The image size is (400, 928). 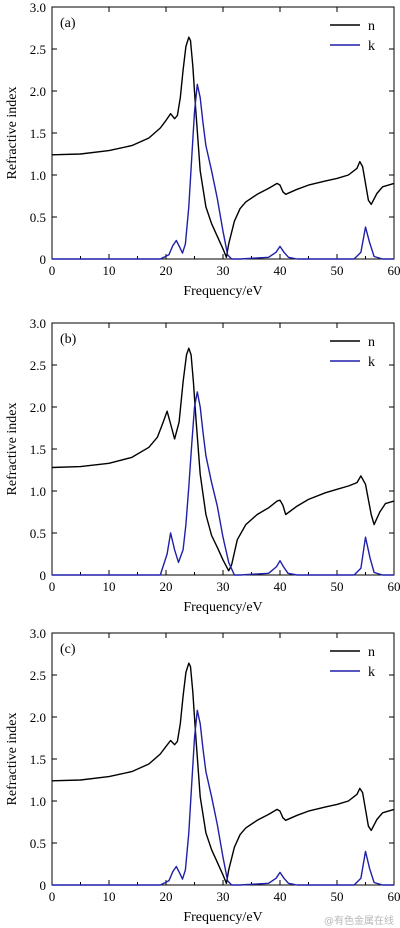 What do you see at coordinates (359, 920) in the screenshot?
I see `watermark: @有色金属在线` at bounding box center [359, 920].